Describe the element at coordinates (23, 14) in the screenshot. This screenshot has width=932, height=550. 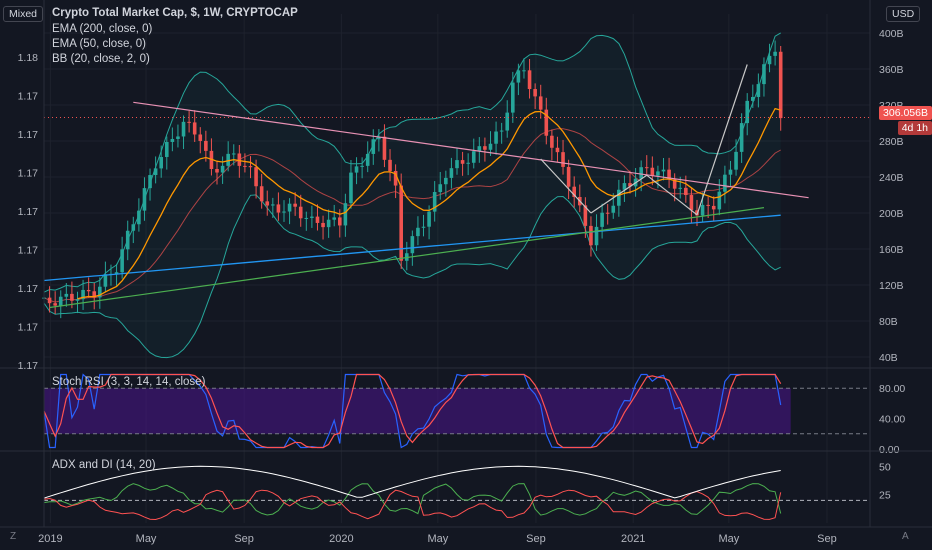
I see `scale-mode-button: Mixed` at that location.